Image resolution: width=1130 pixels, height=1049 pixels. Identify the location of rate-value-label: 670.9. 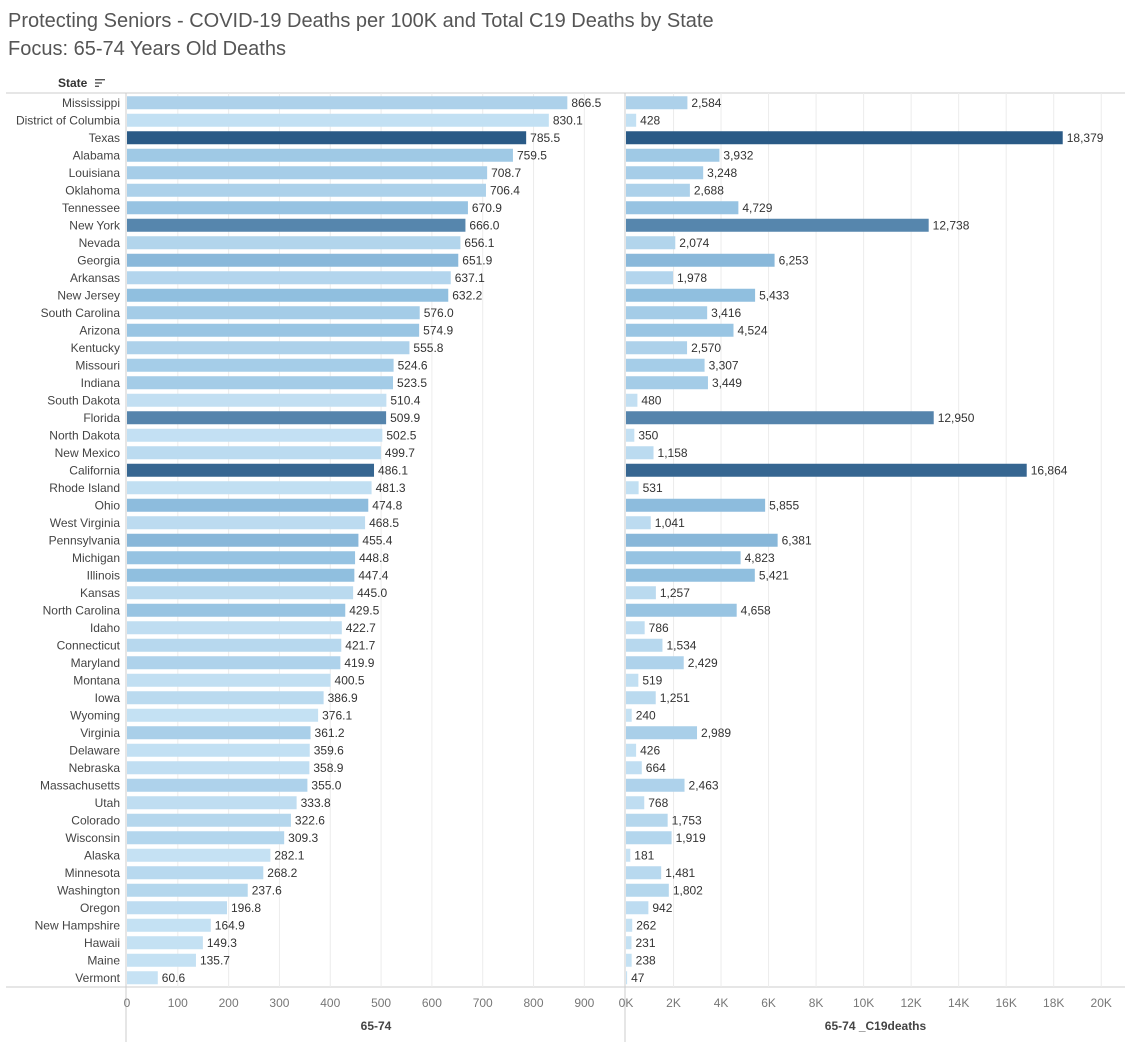
(487, 208).